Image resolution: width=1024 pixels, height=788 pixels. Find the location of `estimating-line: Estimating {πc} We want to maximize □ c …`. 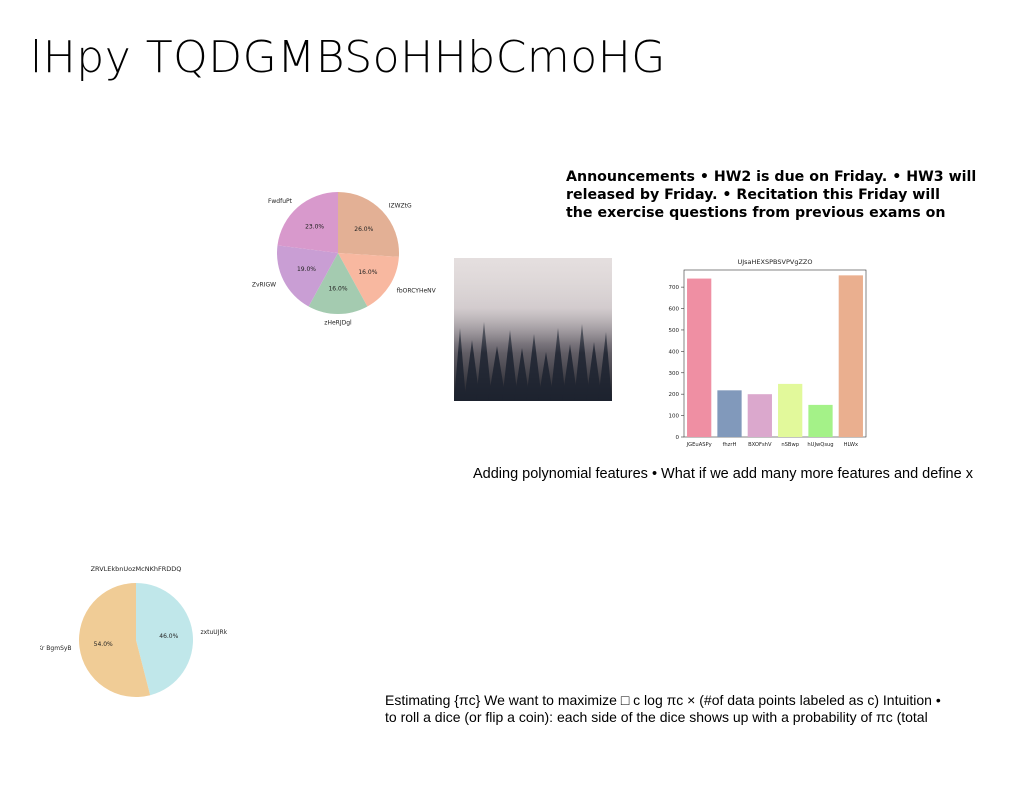

estimating-line: Estimating {πc} We want to maximize □ c … is located at coordinates (663, 700).